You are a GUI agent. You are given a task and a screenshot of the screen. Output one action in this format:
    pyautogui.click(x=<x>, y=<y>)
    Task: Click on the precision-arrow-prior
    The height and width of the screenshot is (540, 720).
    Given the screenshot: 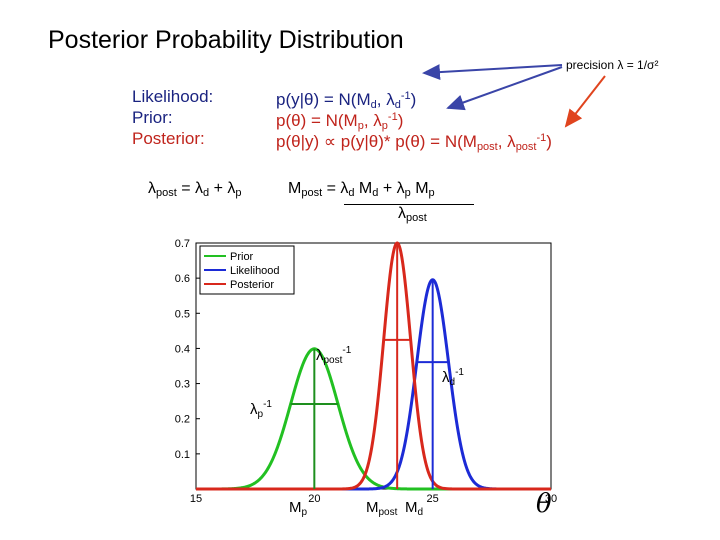 What is the action you would take?
    pyautogui.click(x=504, y=88)
    